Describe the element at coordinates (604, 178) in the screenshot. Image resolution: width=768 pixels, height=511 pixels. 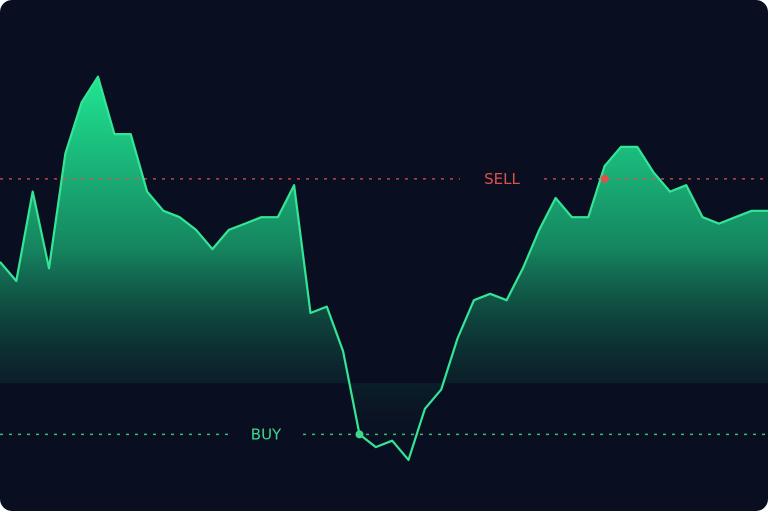
I see `sell-signal-dot` at that location.